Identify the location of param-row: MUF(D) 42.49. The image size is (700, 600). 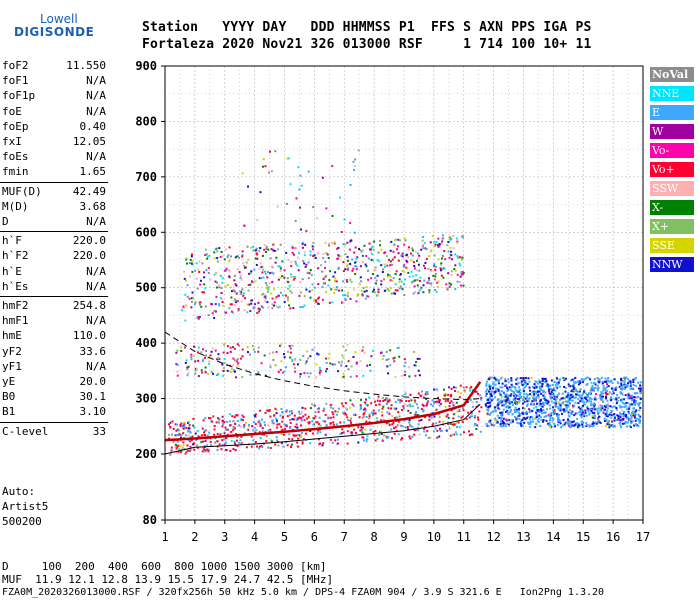
(54, 192).